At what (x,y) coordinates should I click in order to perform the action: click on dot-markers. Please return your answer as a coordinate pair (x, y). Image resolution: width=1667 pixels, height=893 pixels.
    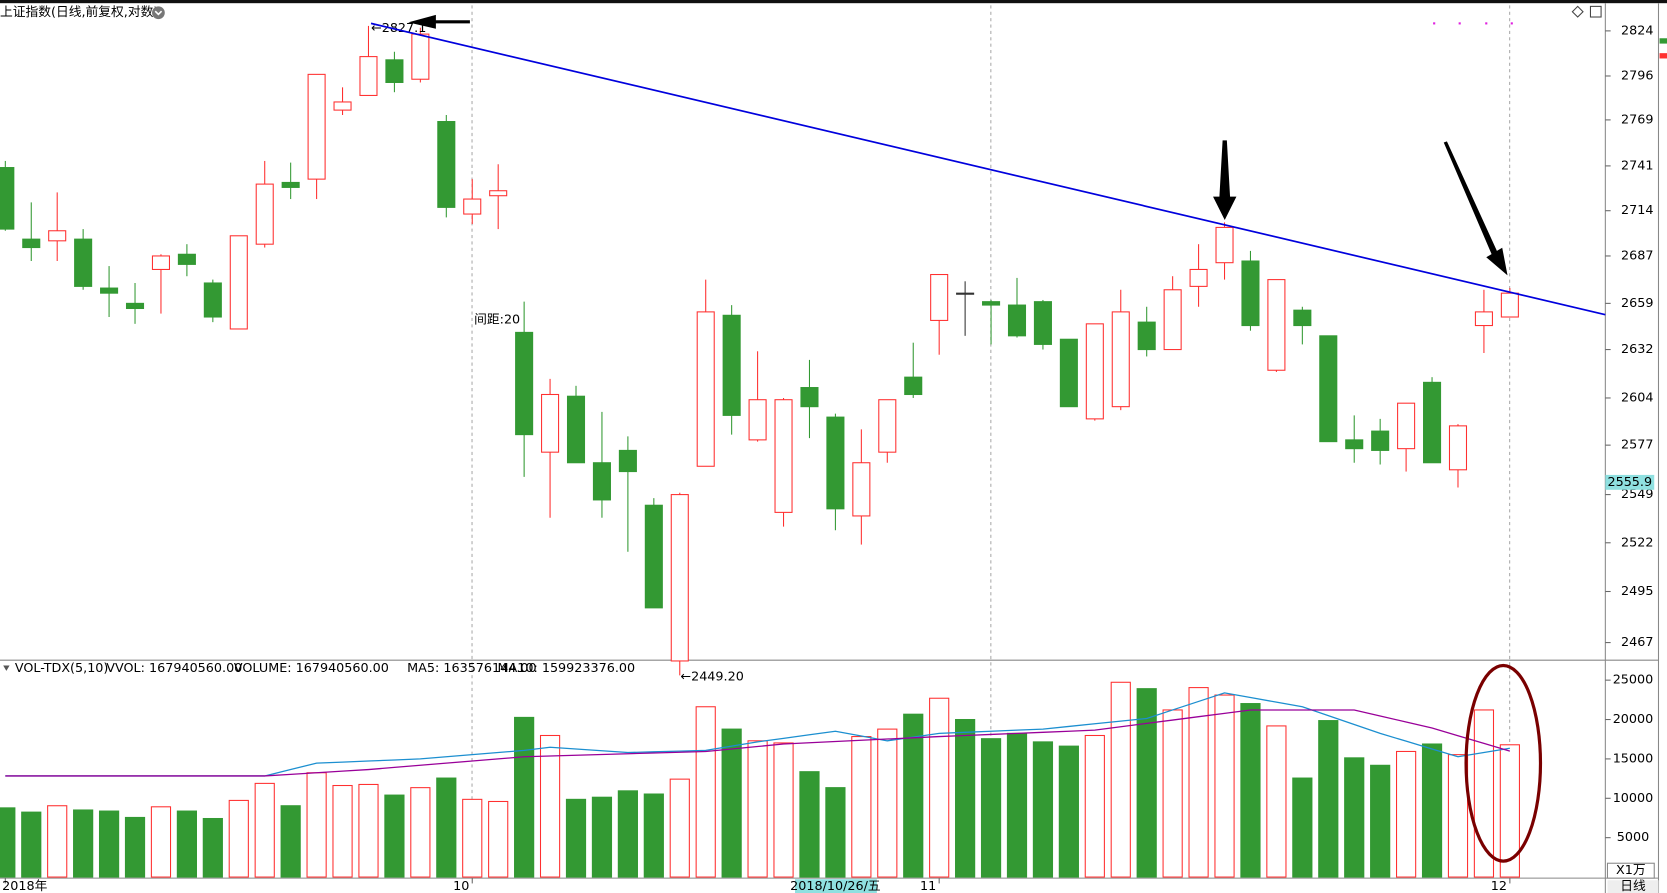
    Looking at the image, I should click on (1473, 23).